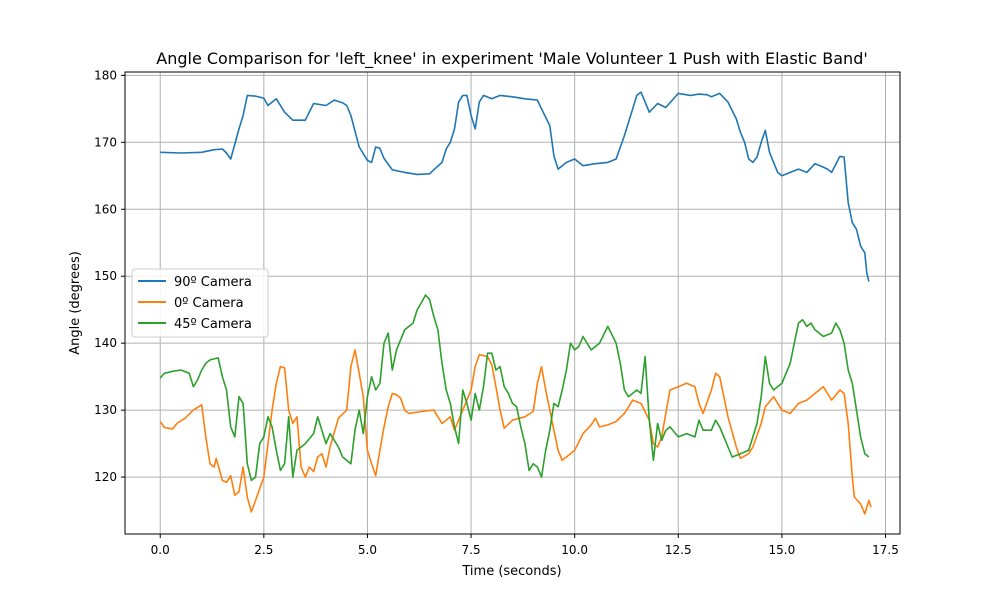  What do you see at coordinates (263, 550) in the screenshot?
I see `x-tick-label: 2.5` at bounding box center [263, 550].